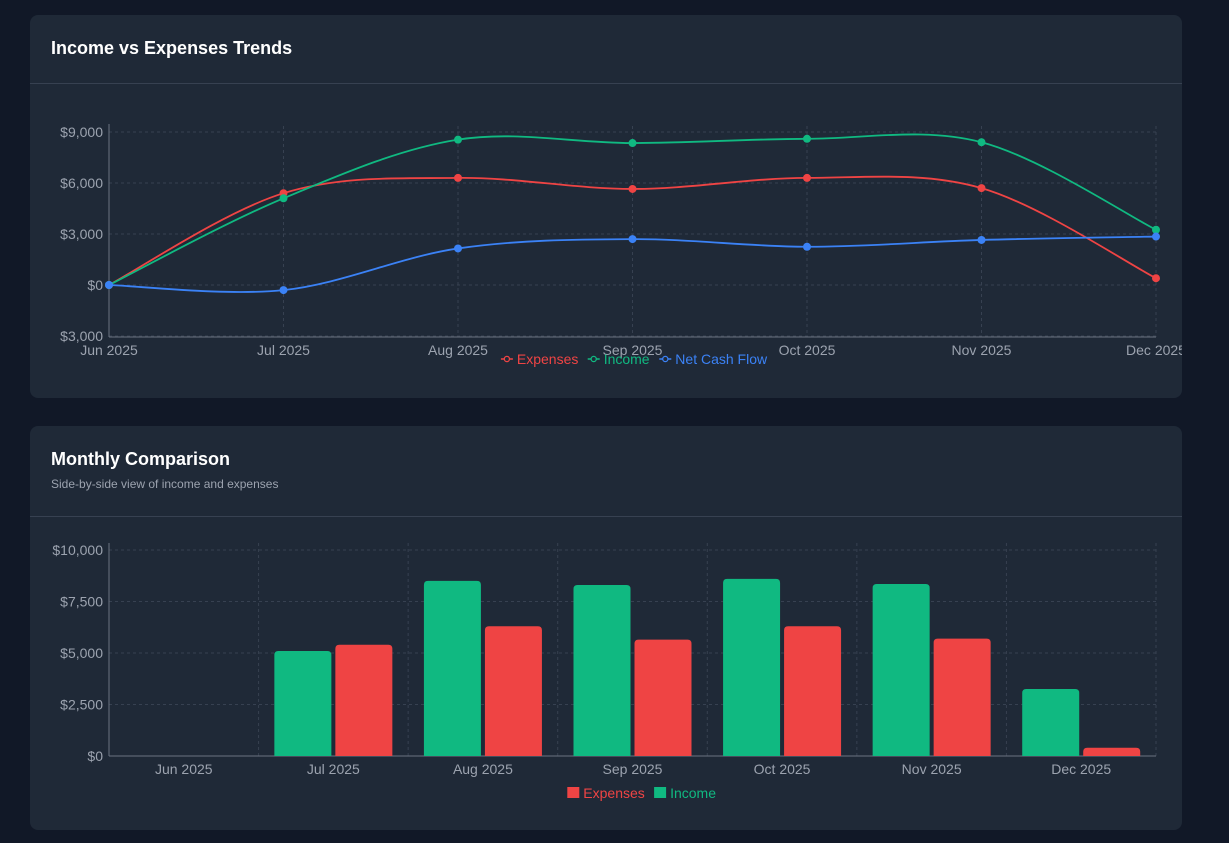  I want to click on y-tick-label: $2,500, so click(81, 705).